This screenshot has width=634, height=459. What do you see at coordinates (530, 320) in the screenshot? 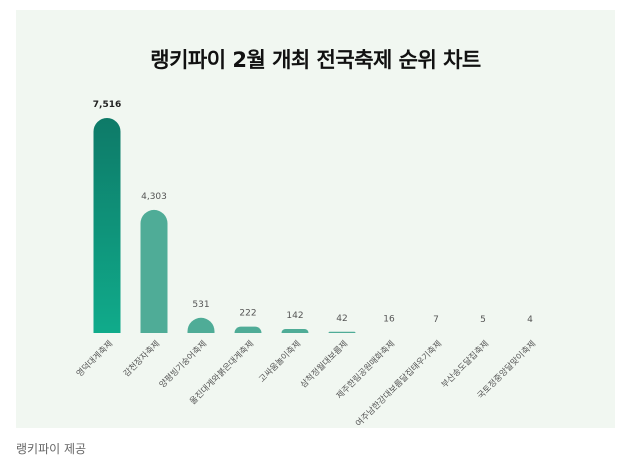
I see `value-label-10: 4` at bounding box center [530, 320].